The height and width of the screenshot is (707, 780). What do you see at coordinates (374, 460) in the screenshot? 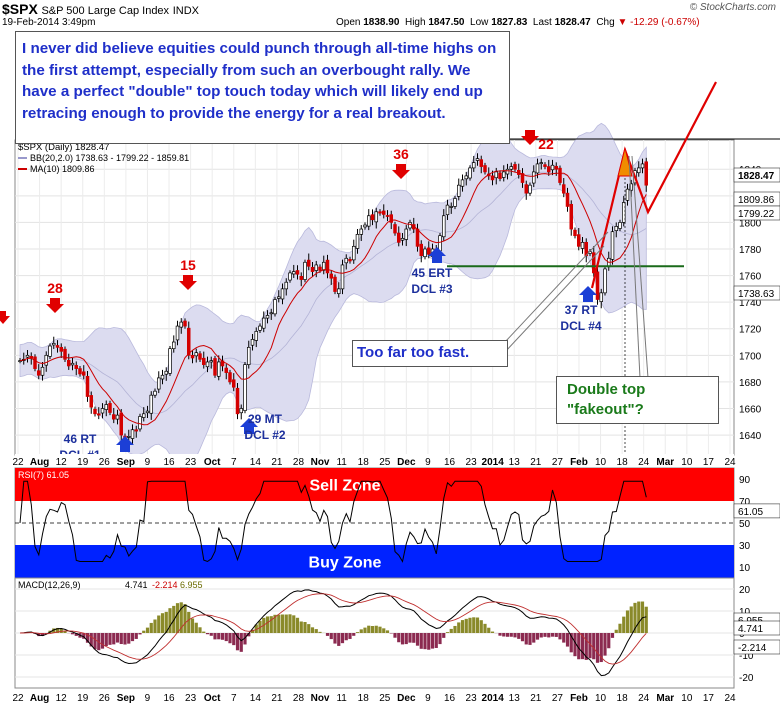
I see `x-axis-strip` at bounding box center [374, 460].